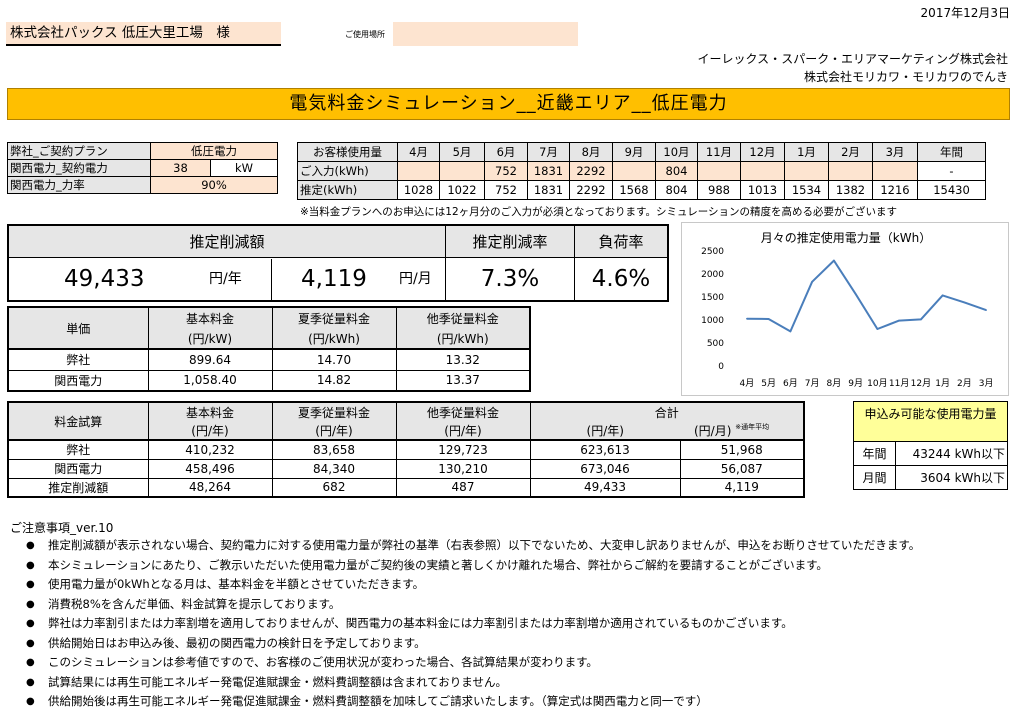  I want to click on y-tick-label: 1500, so click(712, 298).